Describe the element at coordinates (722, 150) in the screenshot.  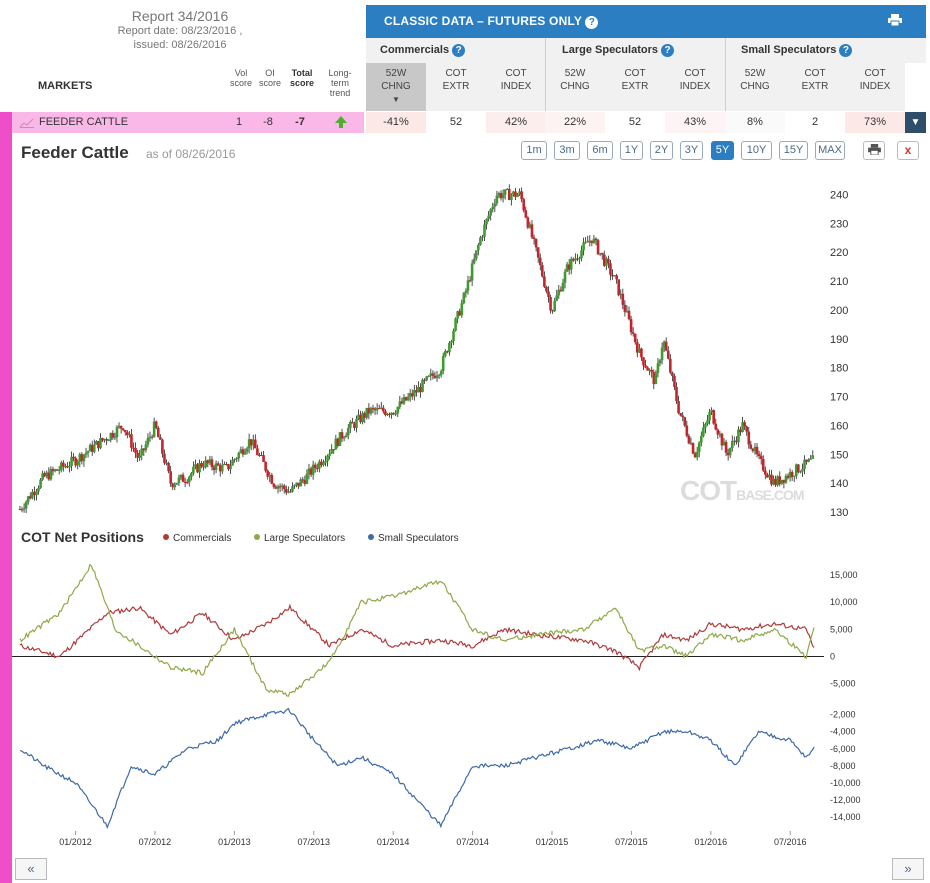
I see `range-button-5y: 5Y` at that location.